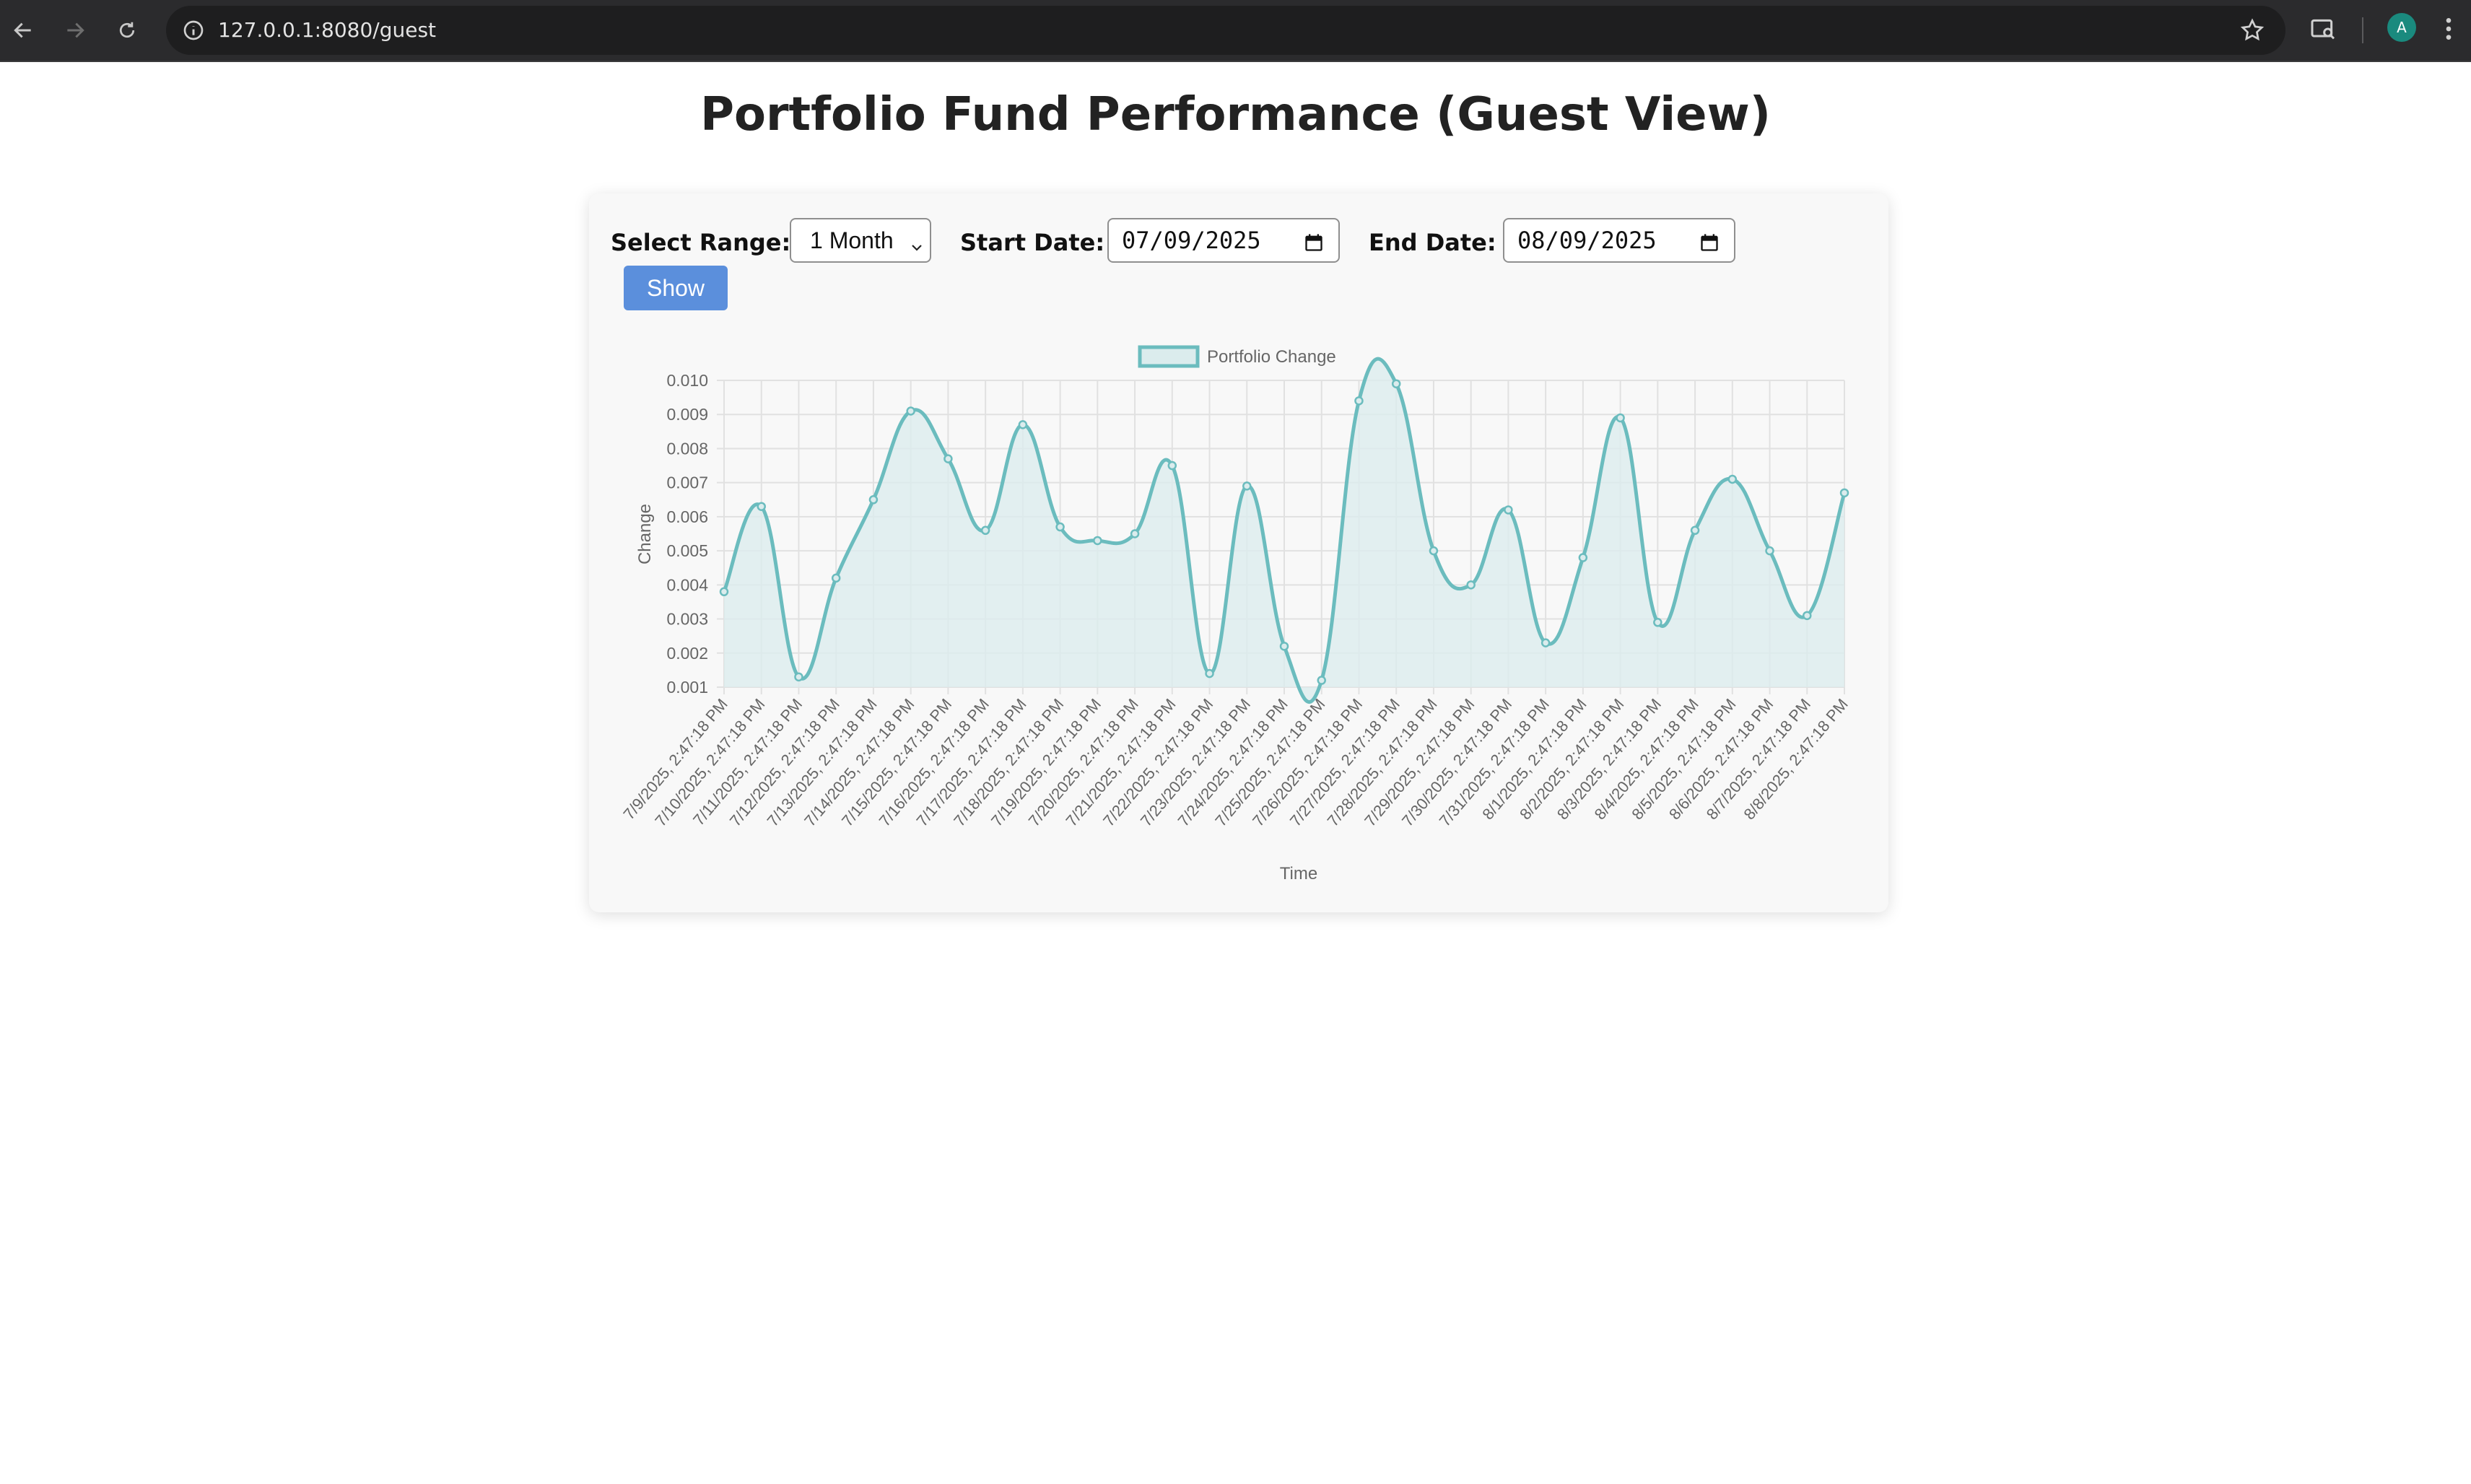 The height and width of the screenshot is (1484, 2471). Describe the element at coordinates (1032, 242) in the screenshot. I see `start-date-label: Start Date:` at that location.